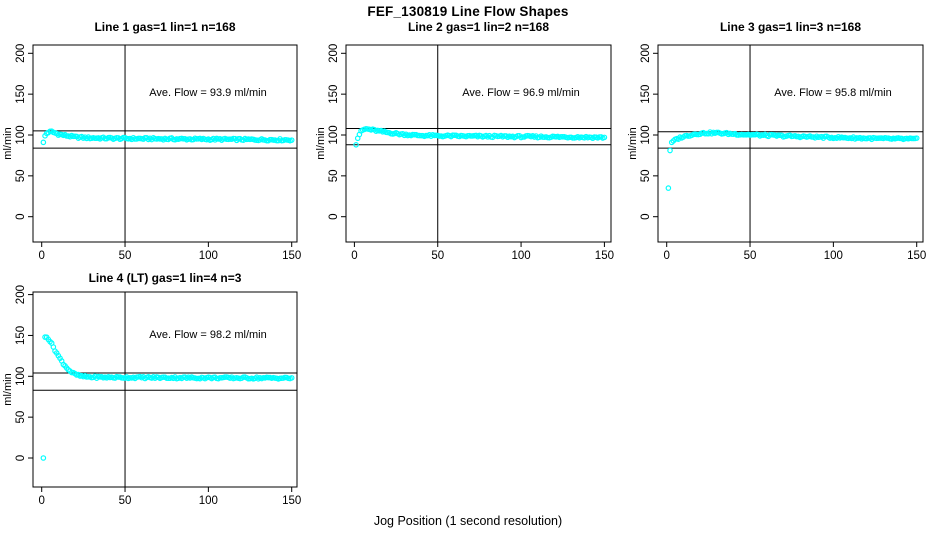  I want to click on panel-4-ave-flow-annotation: Ave. Flow = 98.2 ml/min, so click(208, 335).